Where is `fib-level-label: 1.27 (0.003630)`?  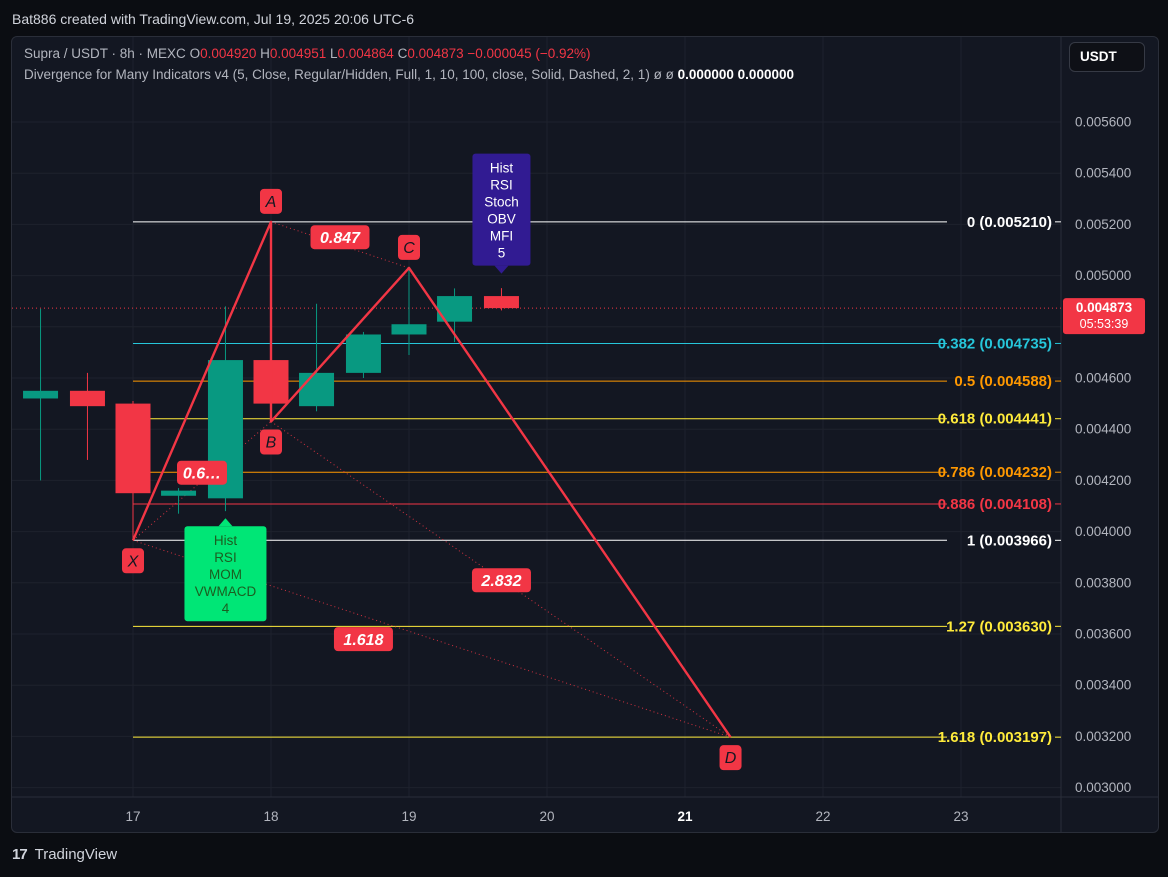
fib-level-label: 1.27 (0.003630) is located at coordinates (999, 626).